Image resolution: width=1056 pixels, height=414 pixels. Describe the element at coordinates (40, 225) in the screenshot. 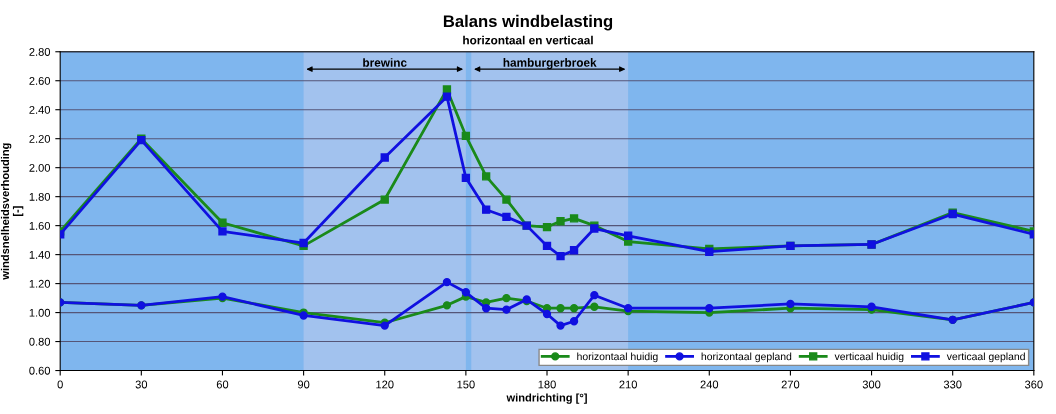

I see `y-tick-label: 1.60` at that location.